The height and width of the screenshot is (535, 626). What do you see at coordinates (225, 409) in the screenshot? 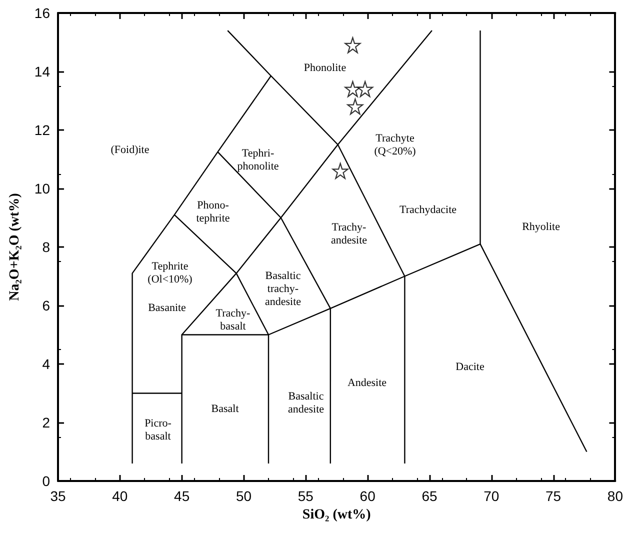
I see `annotation: Basalt` at bounding box center [225, 409].